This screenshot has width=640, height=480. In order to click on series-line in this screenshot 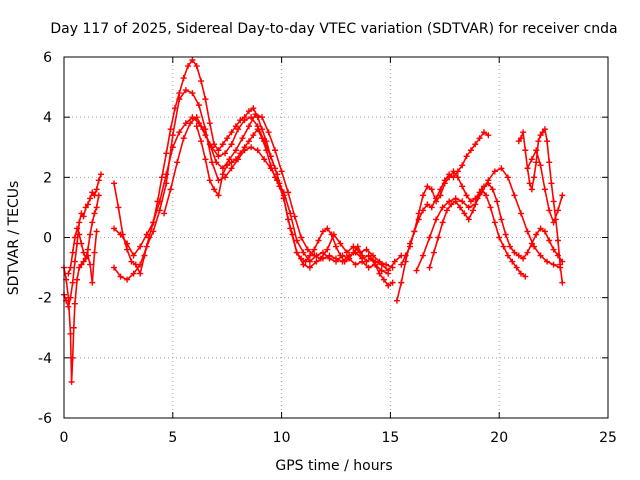, I will do `click(278, 191)`.